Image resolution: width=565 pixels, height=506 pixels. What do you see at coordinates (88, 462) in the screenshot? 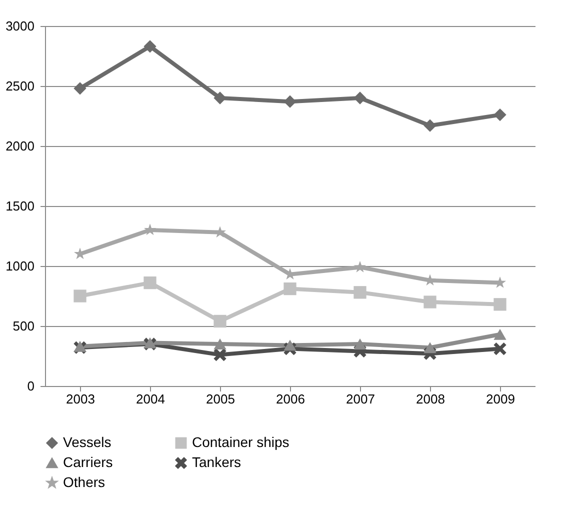
I see `legend-label: Carriers` at bounding box center [88, 462].